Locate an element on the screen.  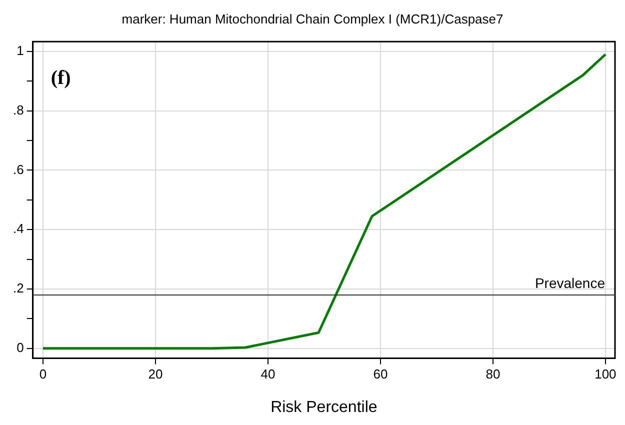
x-tick-label: 40 is located at coordinates (268, 374).